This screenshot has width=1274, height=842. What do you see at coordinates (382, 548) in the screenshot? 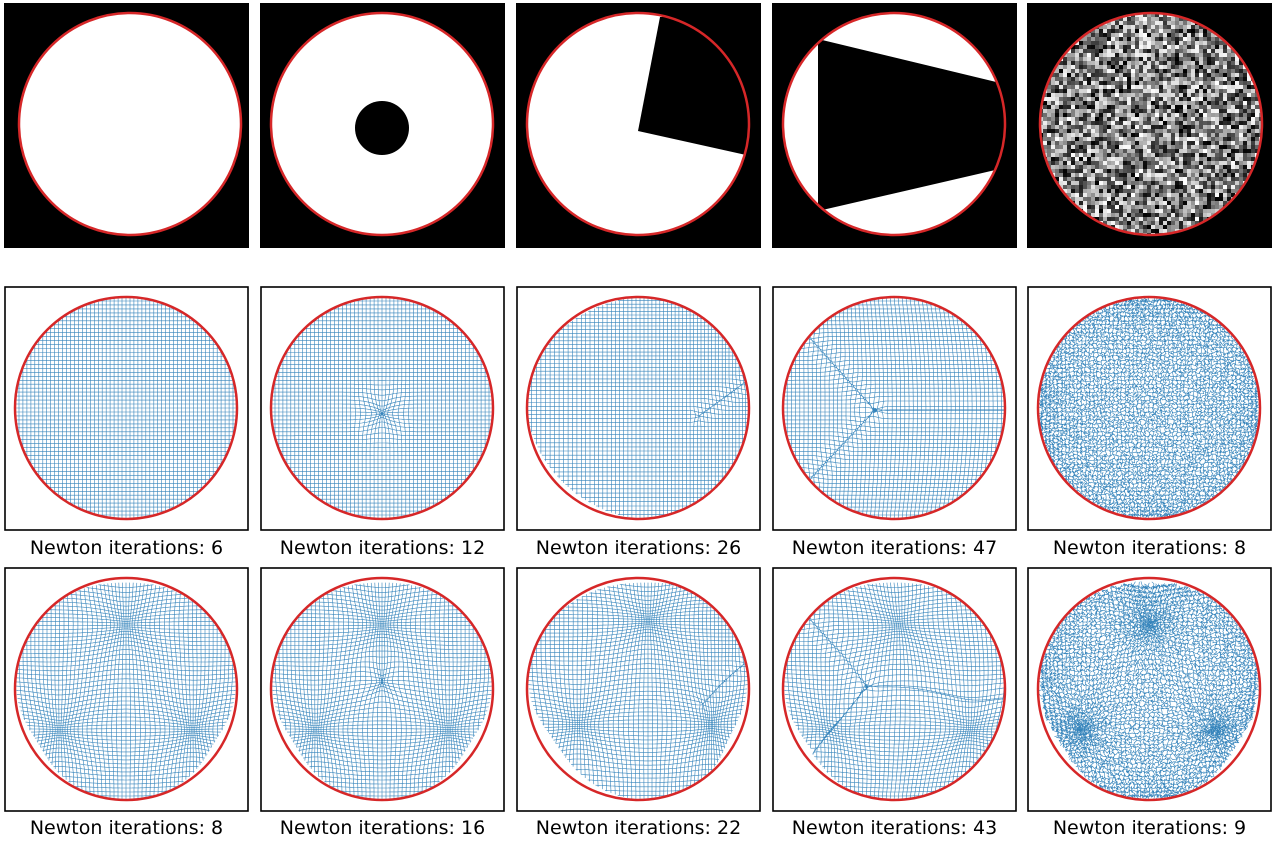
I see `iterations-caption: Newton iterations: 12` at bounding box center [382, 548].